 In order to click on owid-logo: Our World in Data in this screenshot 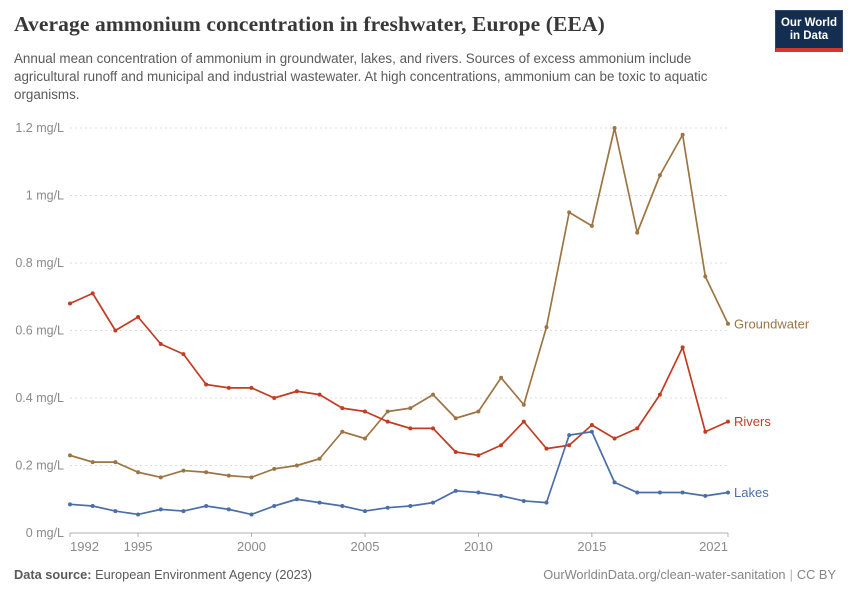, I will do `click(809, 31)`.